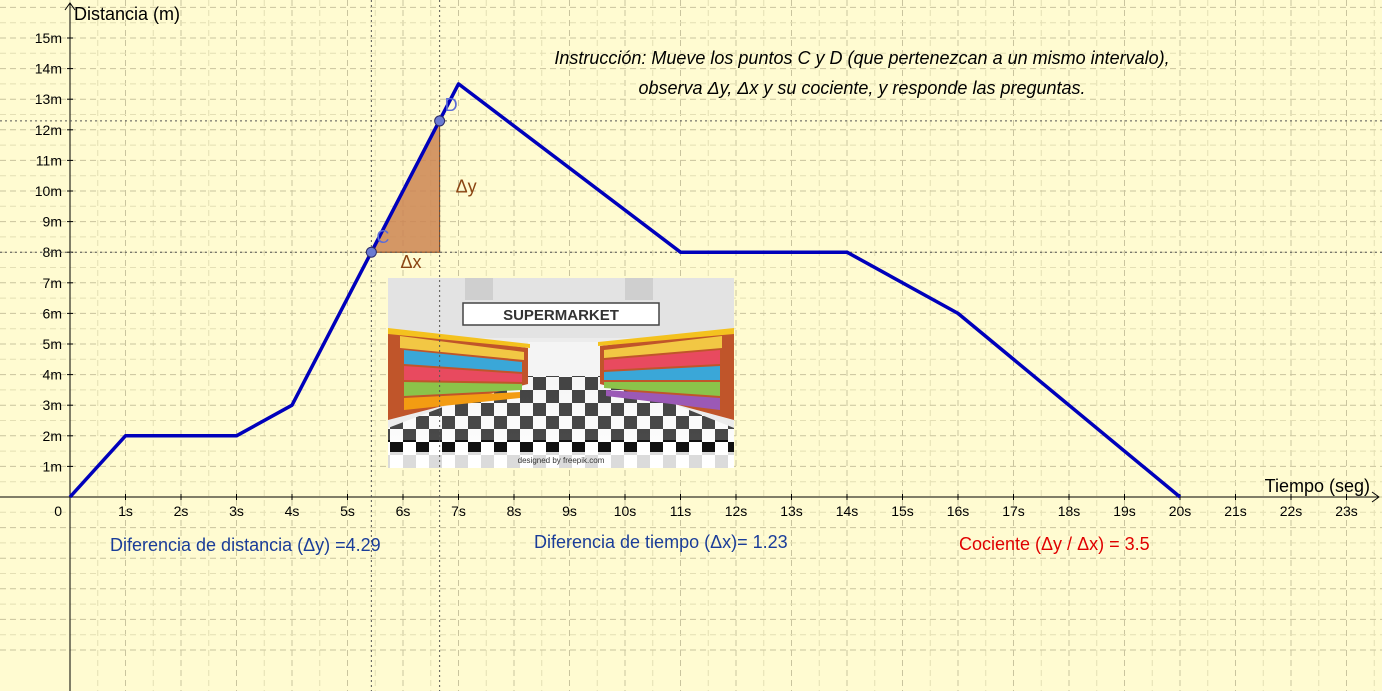  What do you see at coordinates (569, 511) in the screenshot?
I see `x-tick-label: 9s` at bounding box center [569, 511].